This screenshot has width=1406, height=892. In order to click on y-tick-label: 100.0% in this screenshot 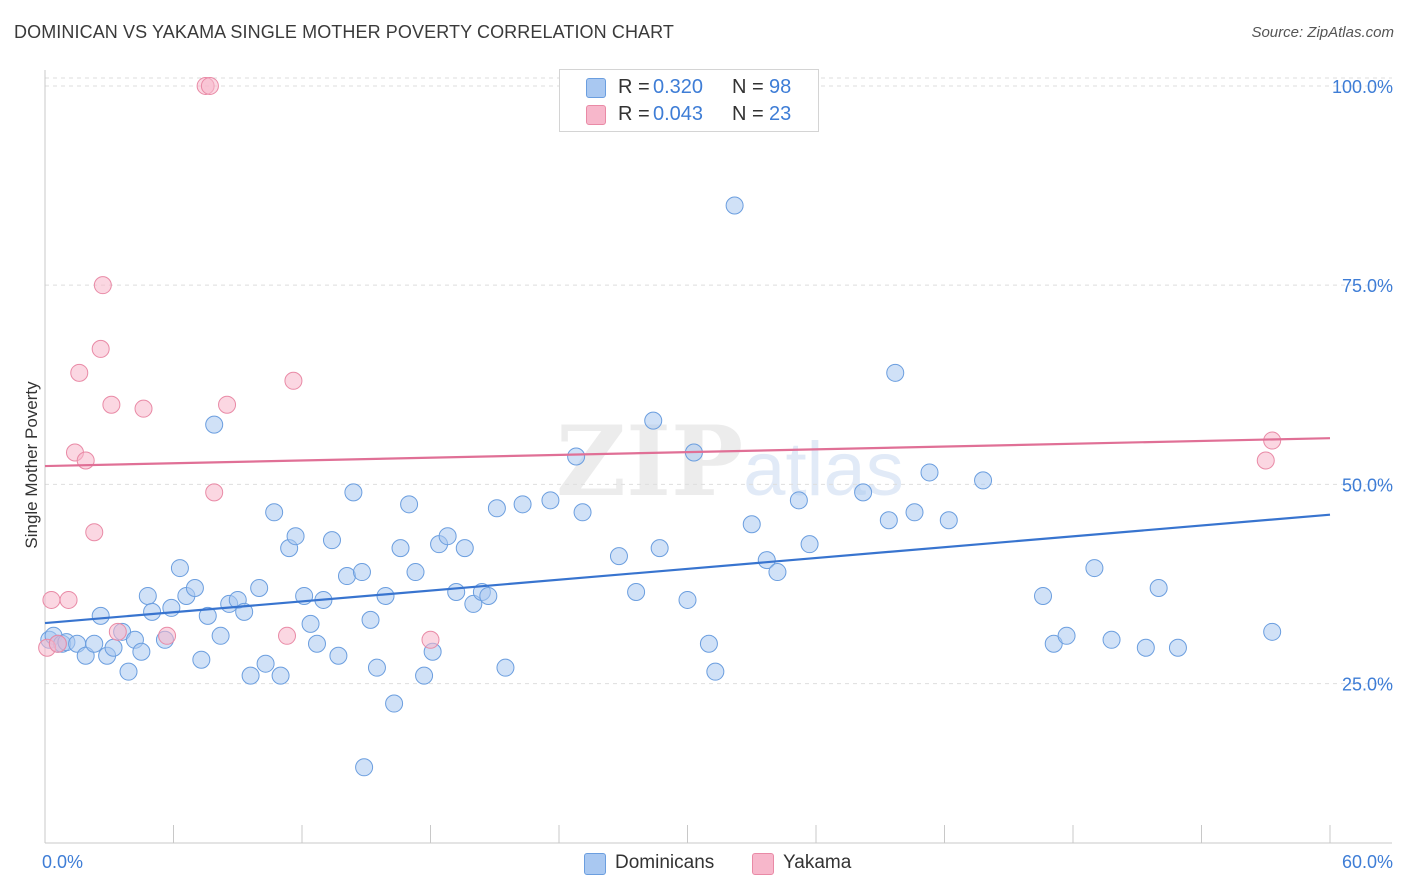, I will do `click(1362, 87)`.